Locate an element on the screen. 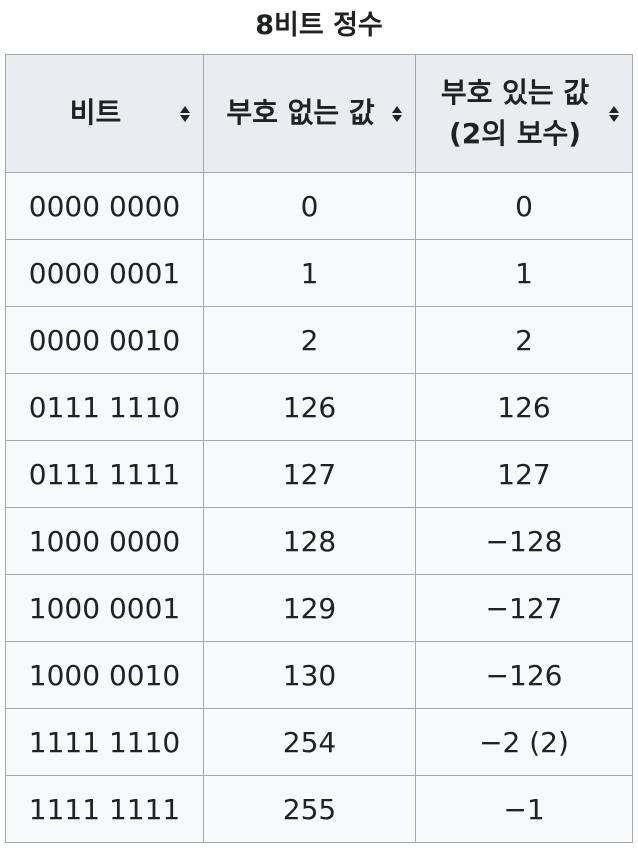 The image size is (638, 856). header-signed: 부호 있는 값 (2의 보수) is located at coordinates (524, 113).